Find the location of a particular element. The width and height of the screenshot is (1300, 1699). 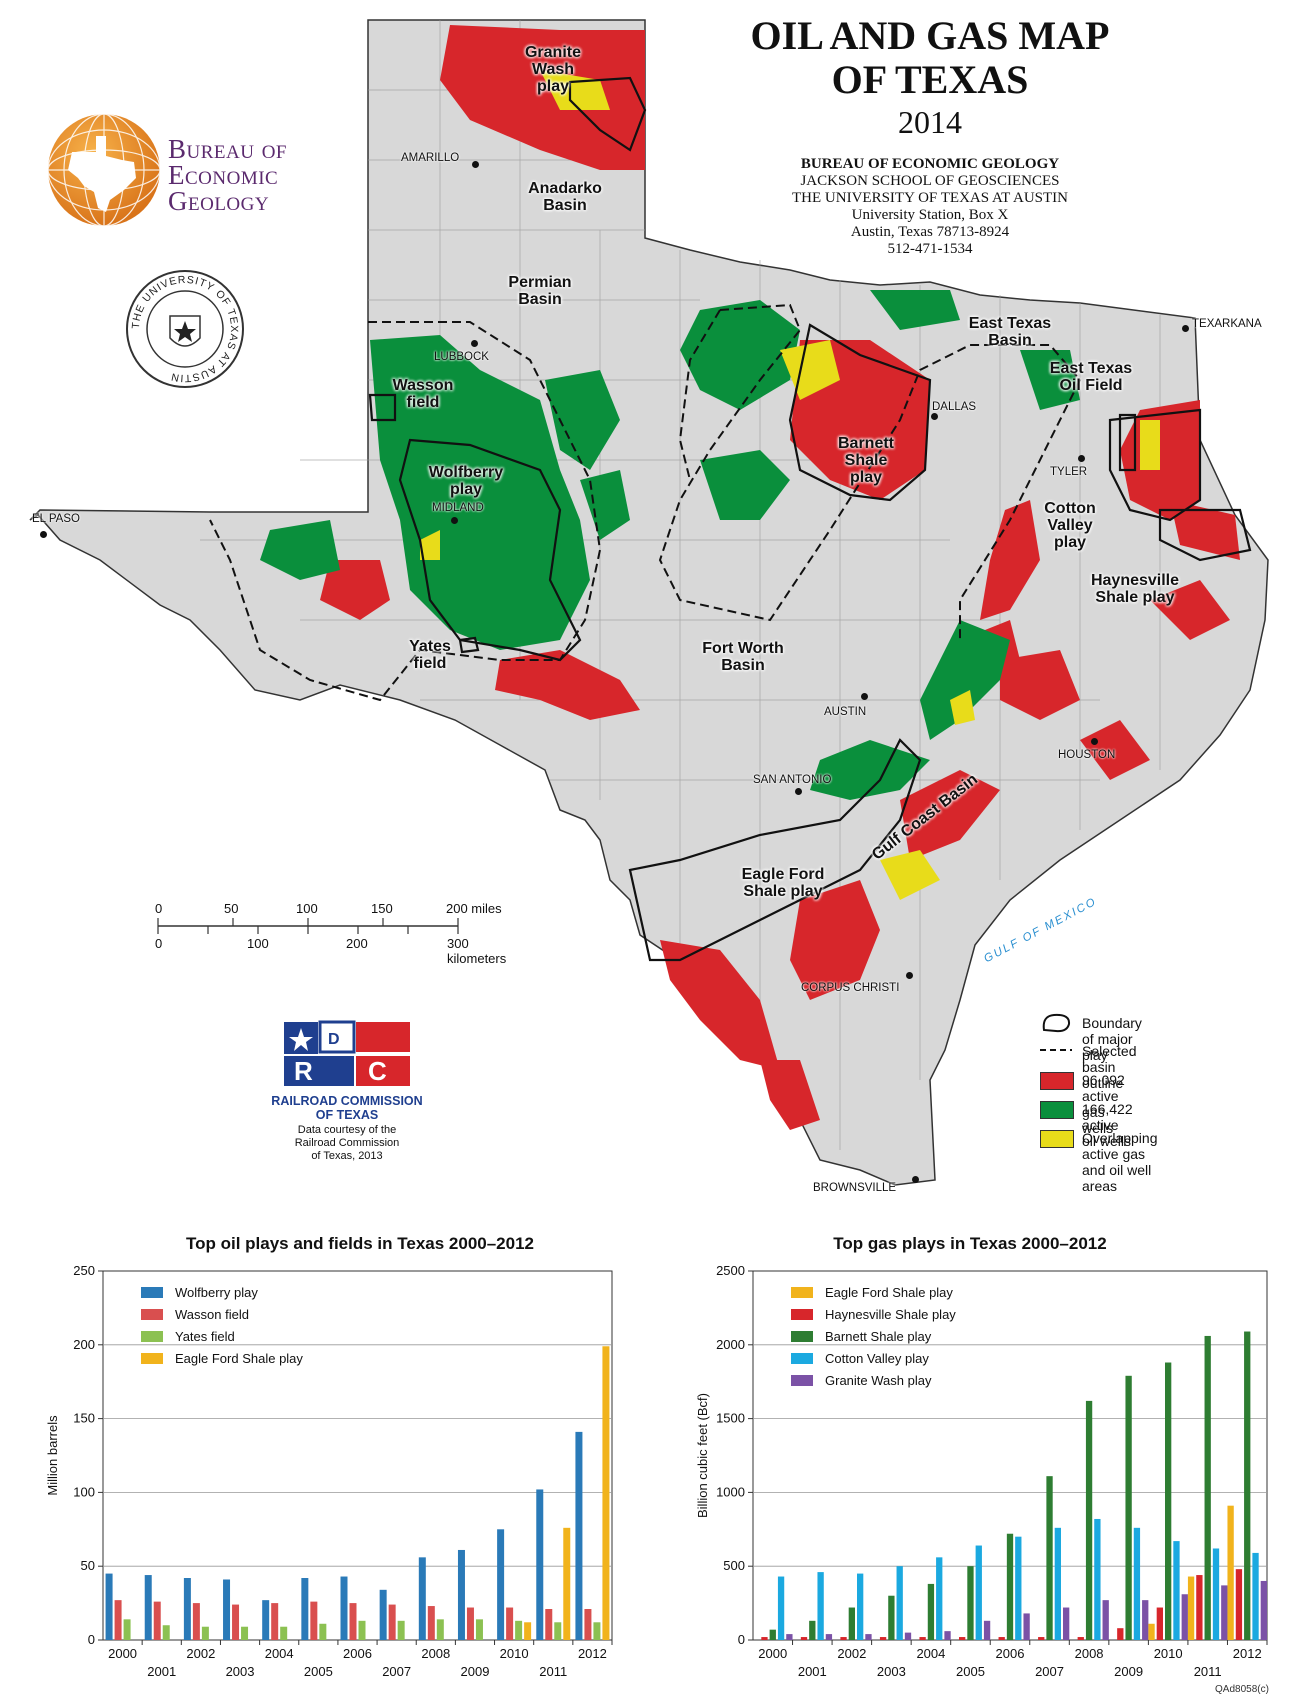

city-austin: AUSTIN is located at coordinates (845, 712).